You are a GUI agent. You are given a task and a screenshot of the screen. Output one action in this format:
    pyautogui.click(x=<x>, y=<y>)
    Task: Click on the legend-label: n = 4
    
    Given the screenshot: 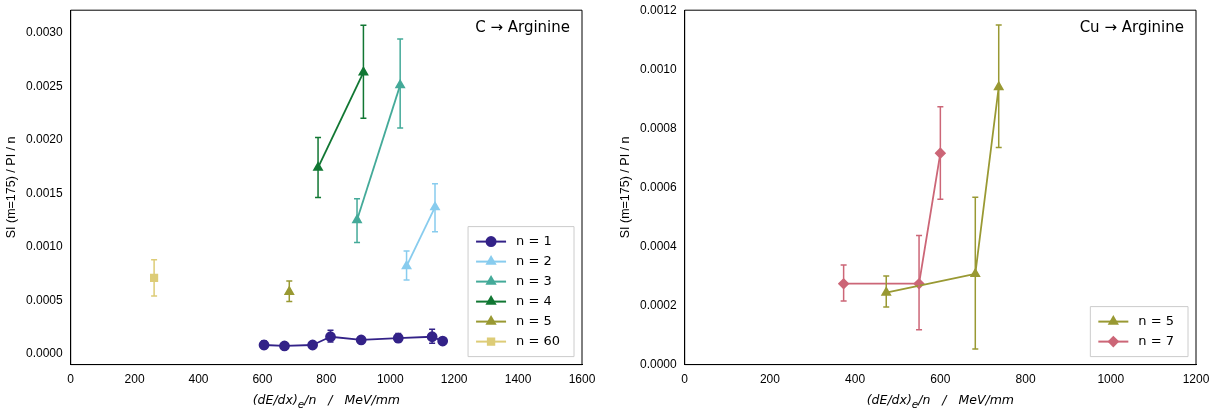 What is the action you would take?
    pyautogui.click(x=534, y=300)
    